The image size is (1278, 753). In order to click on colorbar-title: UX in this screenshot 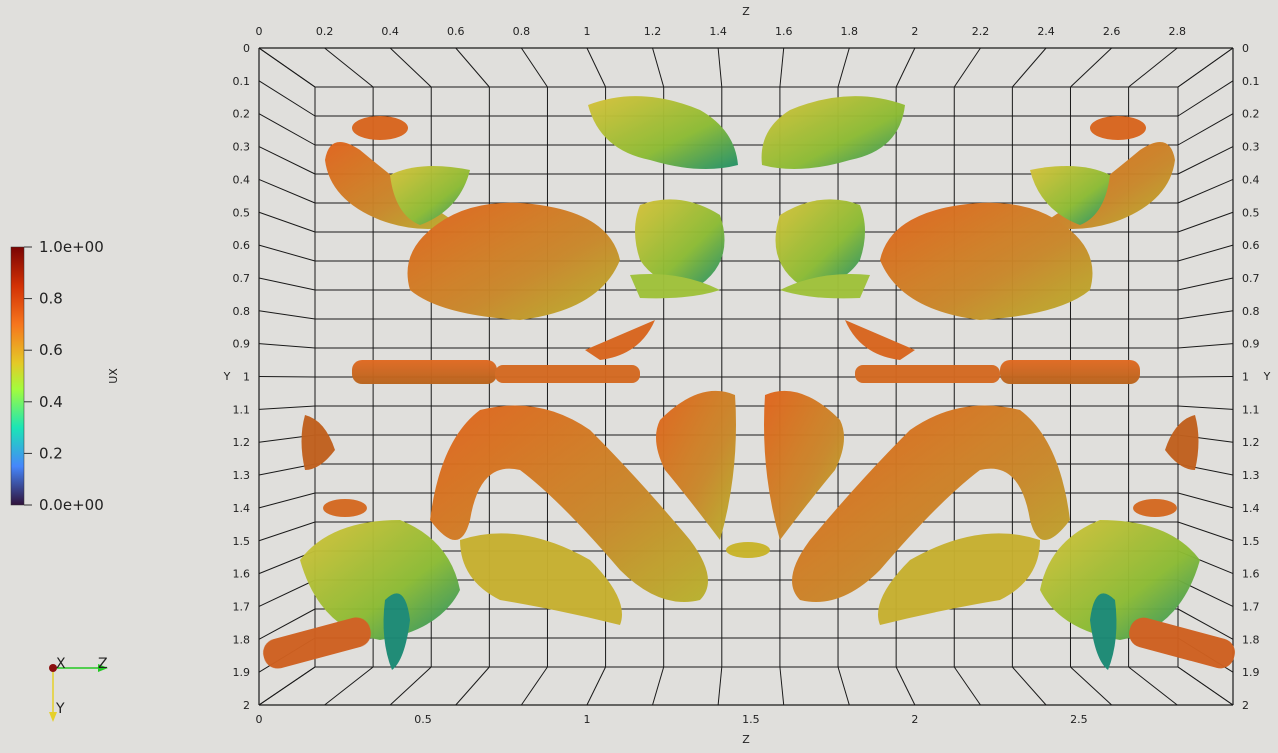, I will do `click(113, 376)`.